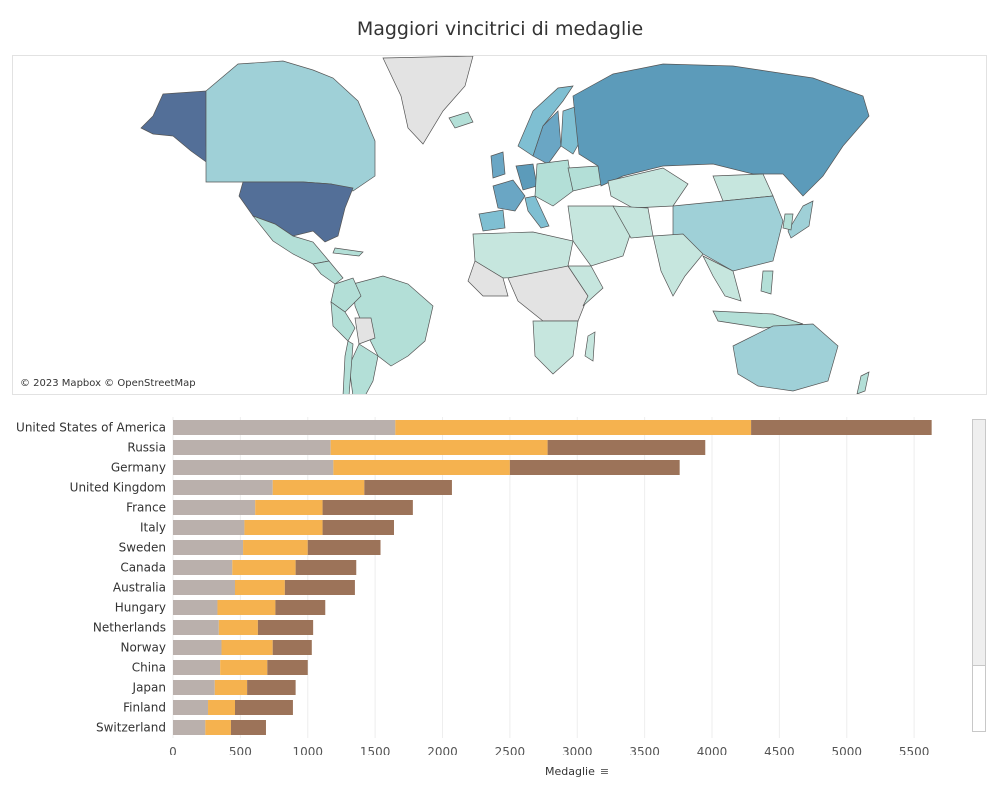  I want to click on vertical-scrollbar, so click(979, 575).